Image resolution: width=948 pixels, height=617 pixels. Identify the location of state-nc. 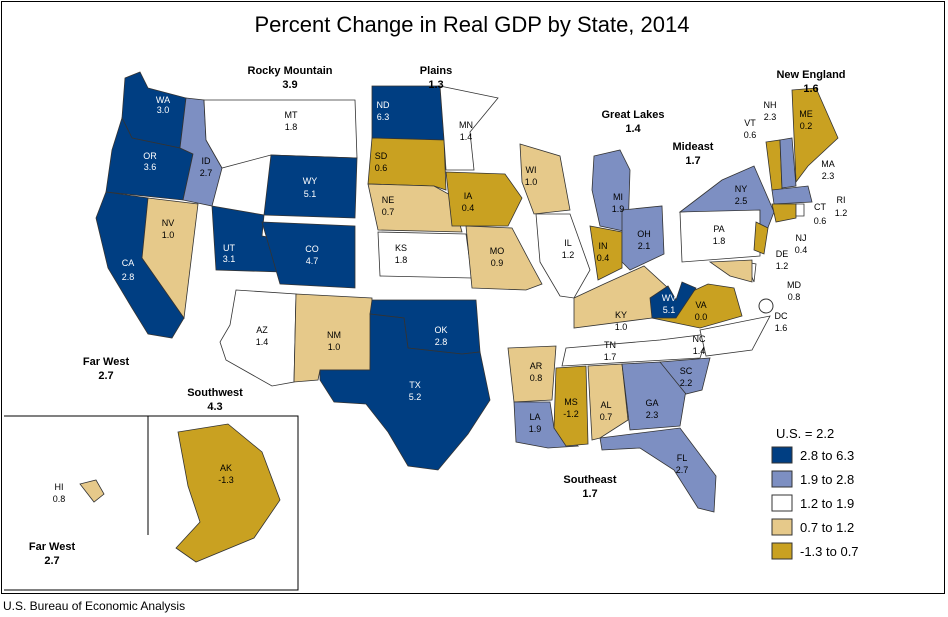
(735, 336).